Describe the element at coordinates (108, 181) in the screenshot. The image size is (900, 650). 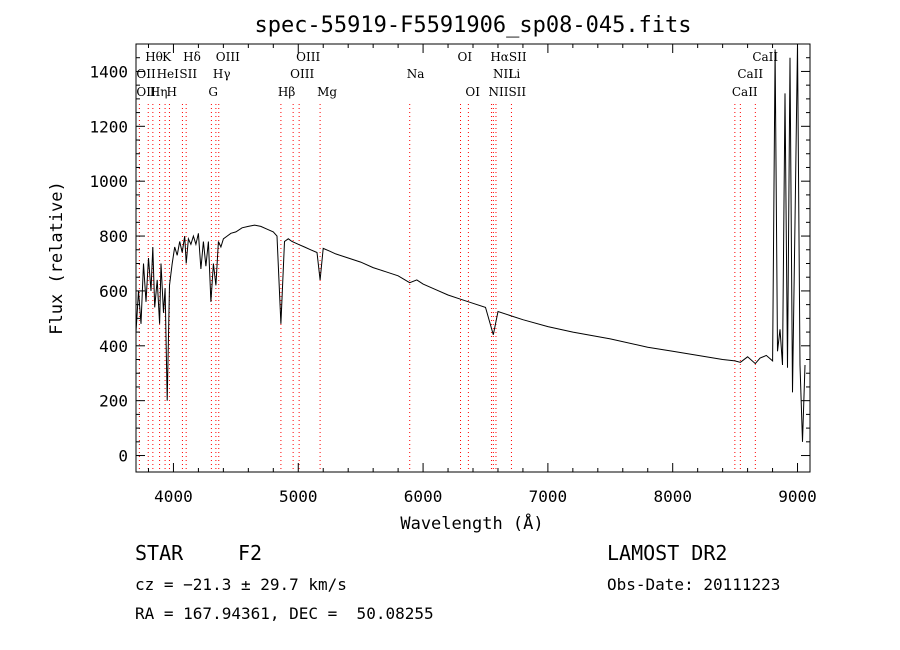
I see `y-tick-label: 1000` at that location.